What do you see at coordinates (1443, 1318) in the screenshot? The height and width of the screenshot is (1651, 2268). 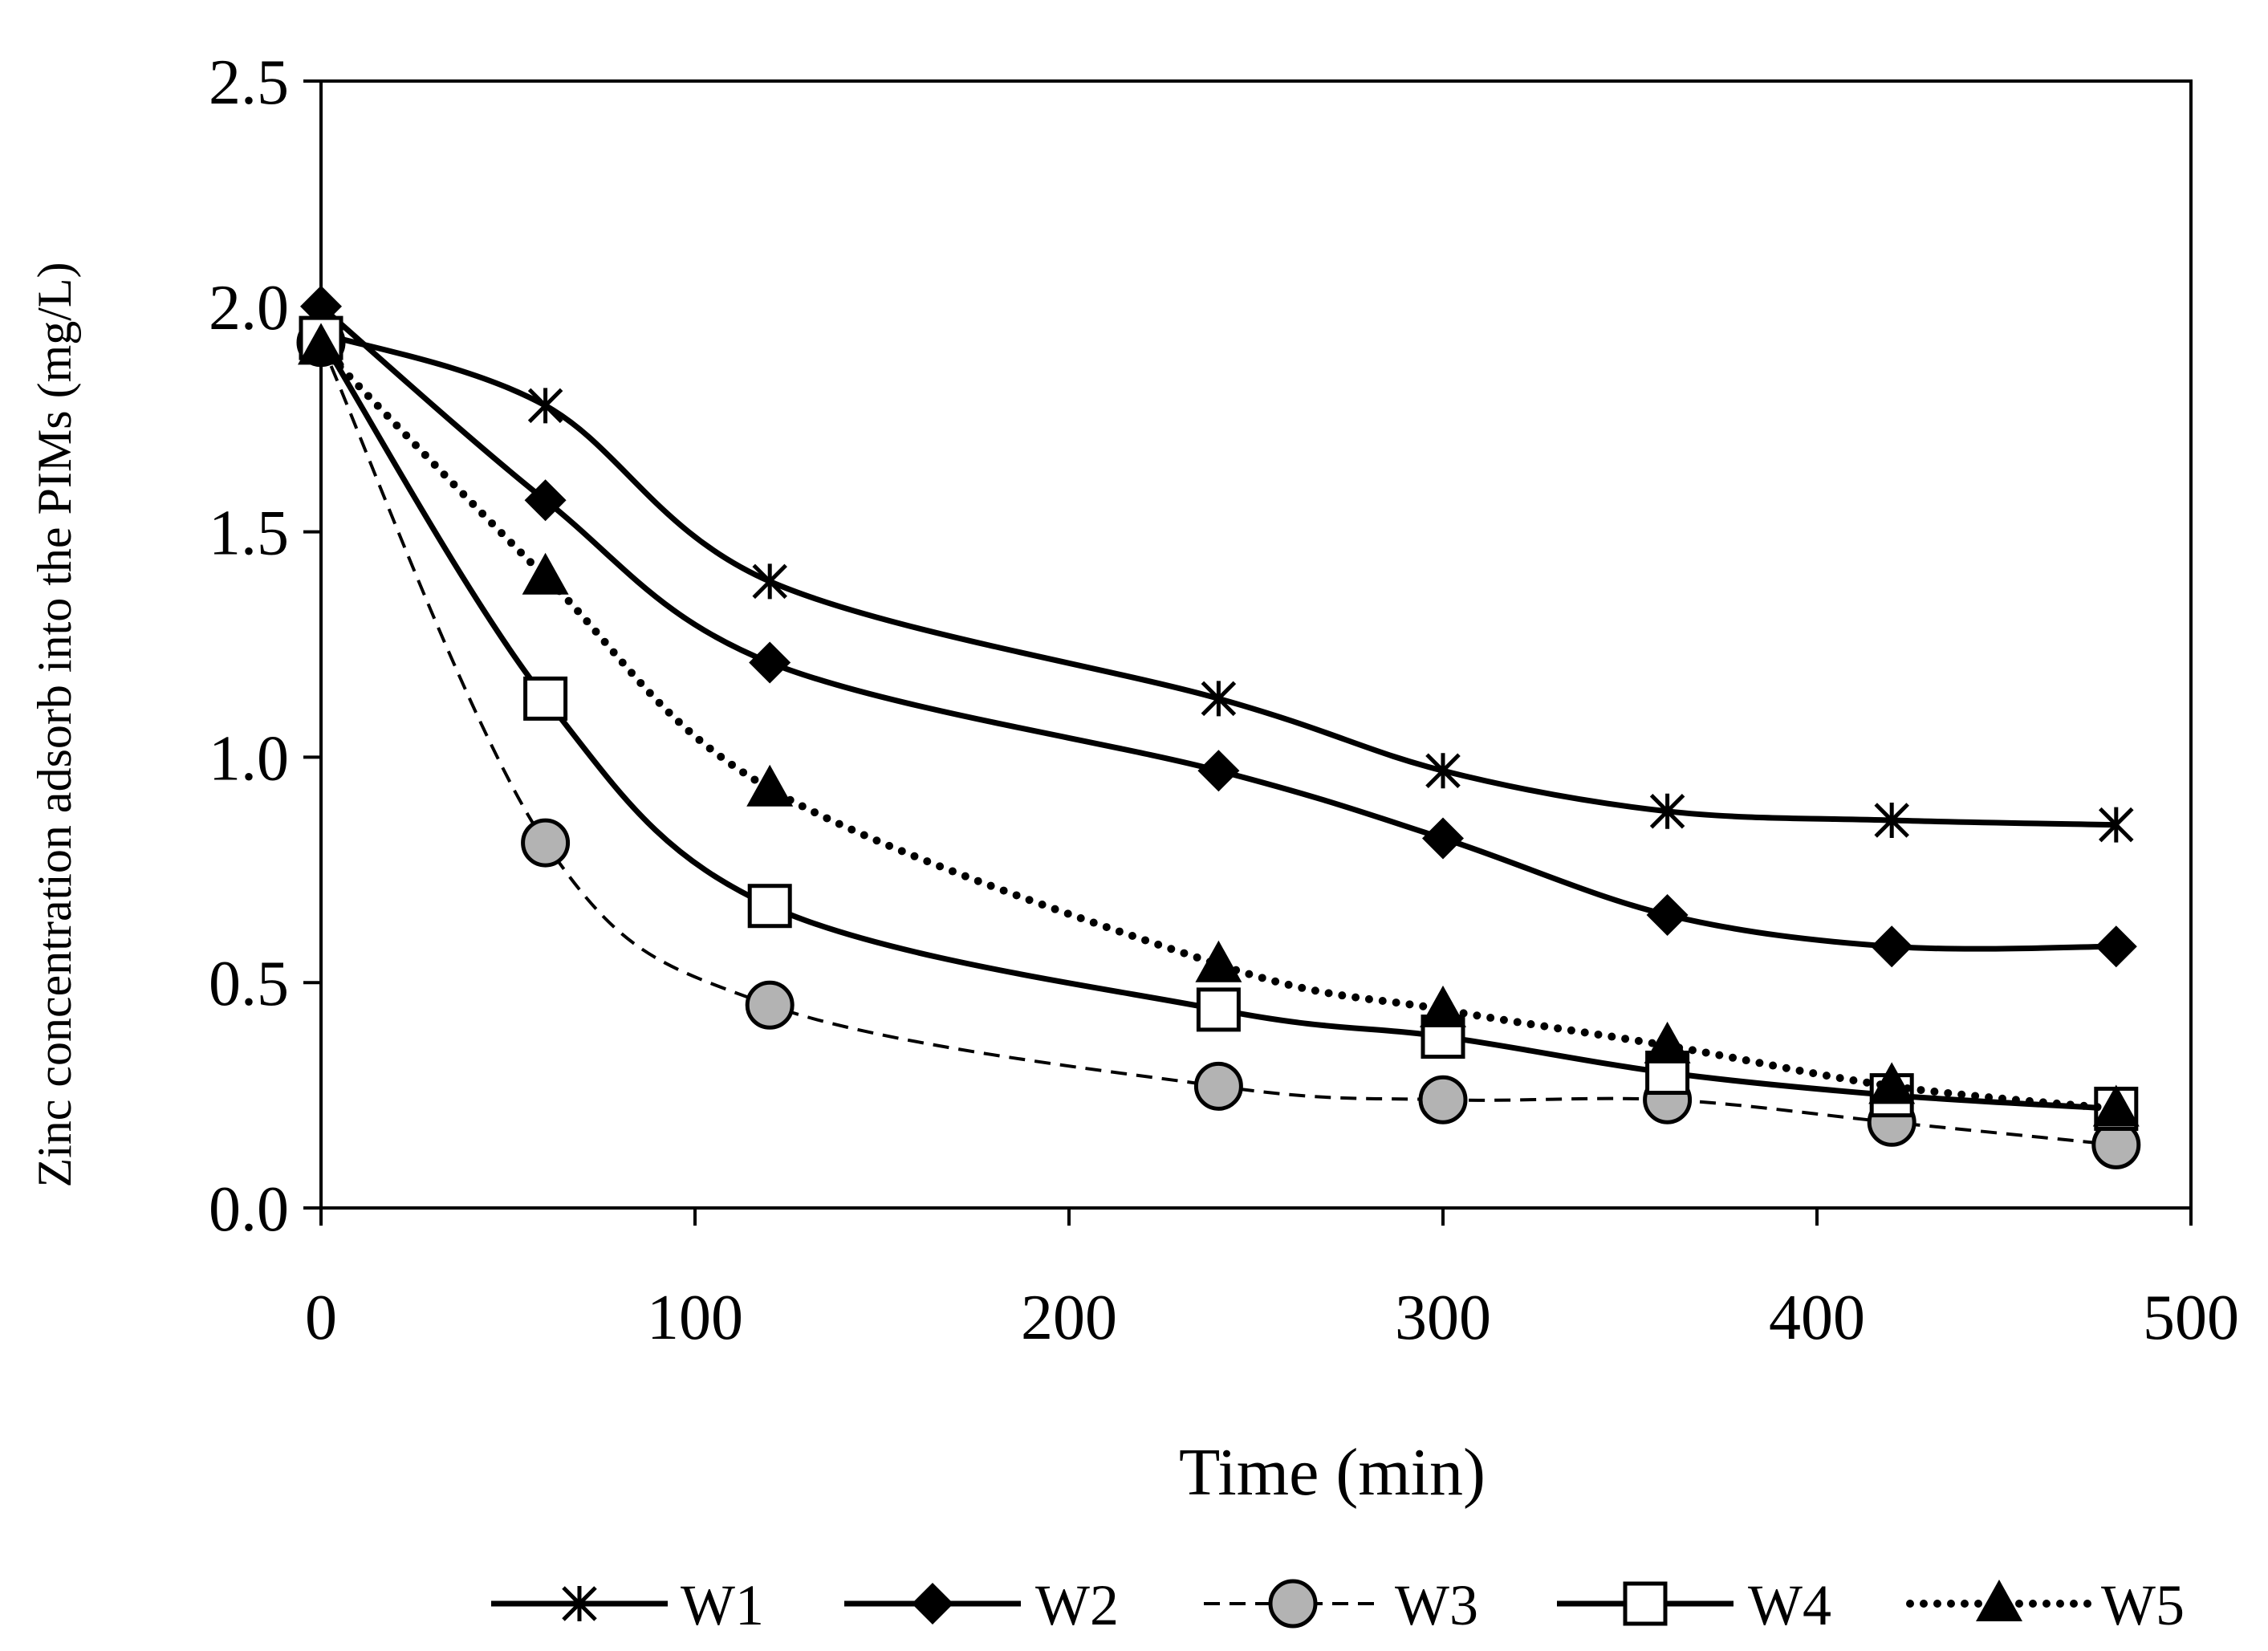 I see `x-tick-label: 300` at bounding box center [1443, 1318].